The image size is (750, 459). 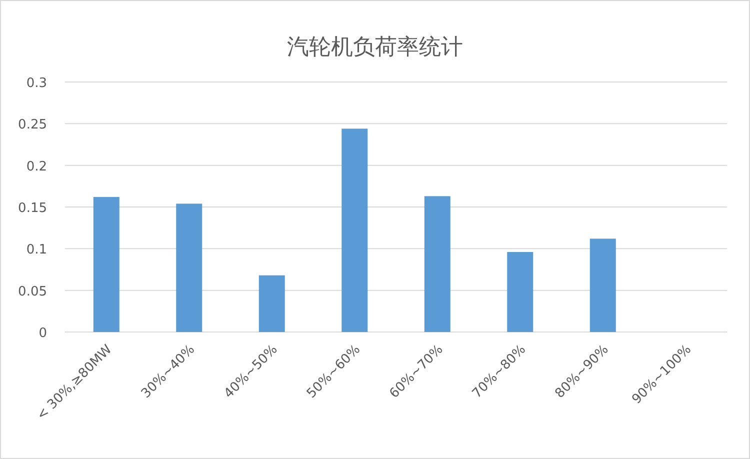 What do you see at coordinates (42, 333) in the screenshot?
I see `y-tick-label: 0` at bounding box center [42, 333].